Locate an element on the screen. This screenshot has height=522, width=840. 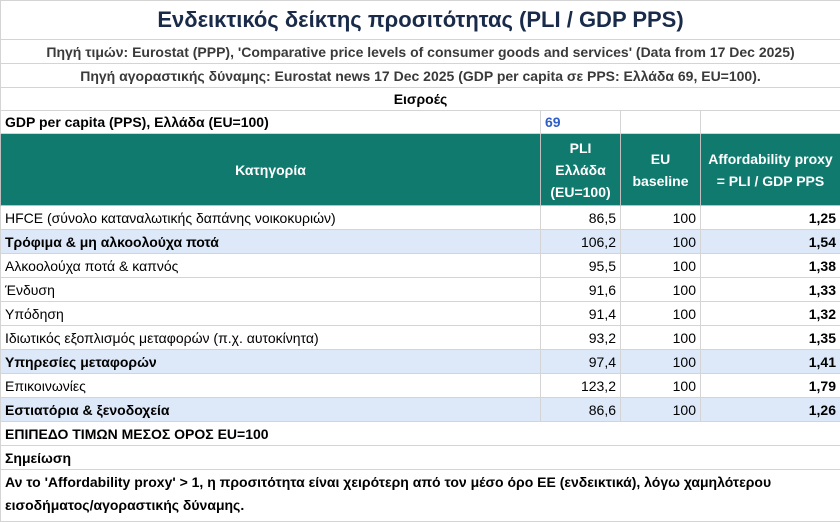
row-category: Τρόφιμα & μη αλκοολούχα ποτά is located at coordinates (271, 242).